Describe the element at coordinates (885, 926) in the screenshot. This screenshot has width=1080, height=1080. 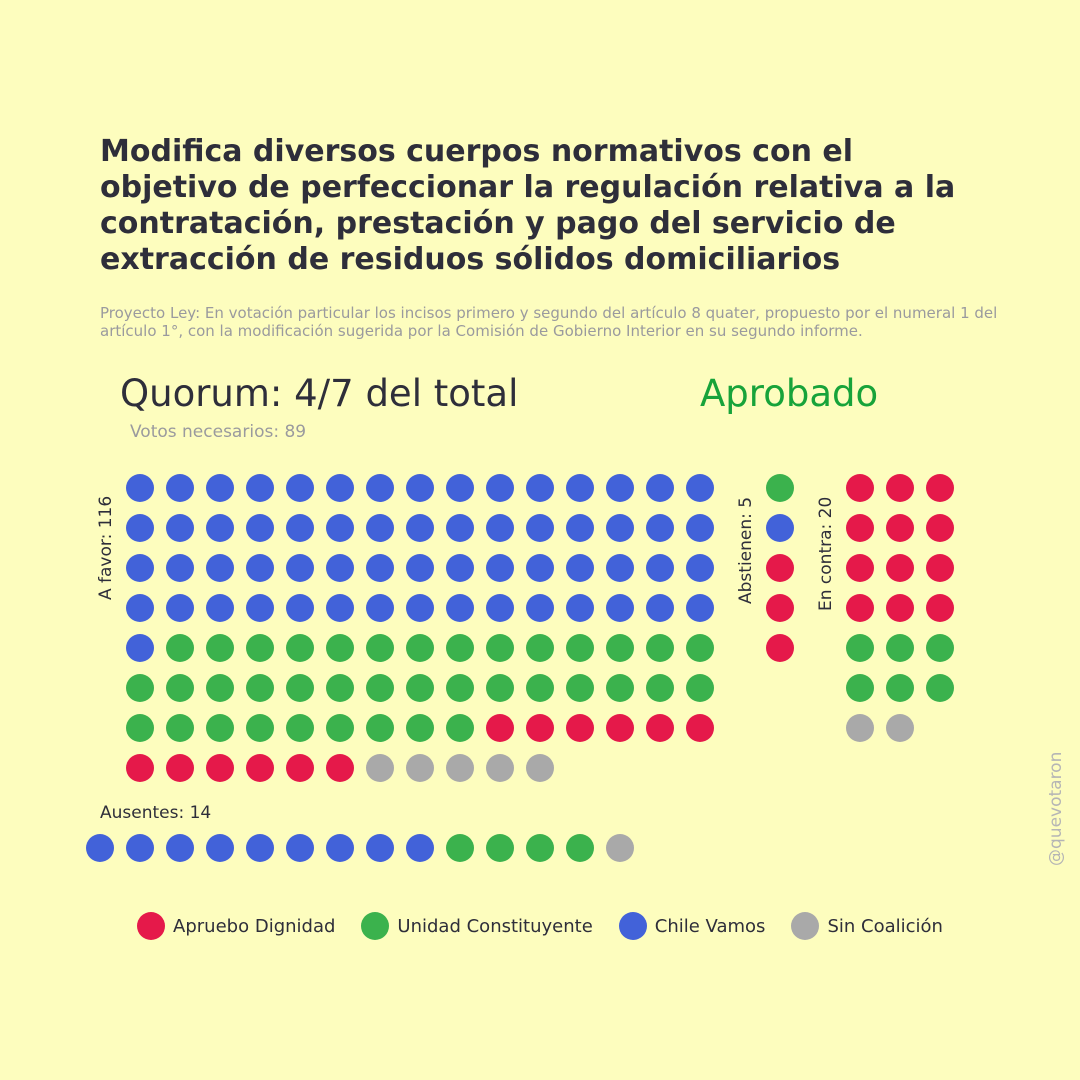
I see `legend-label: Sin Coalición` at that location.